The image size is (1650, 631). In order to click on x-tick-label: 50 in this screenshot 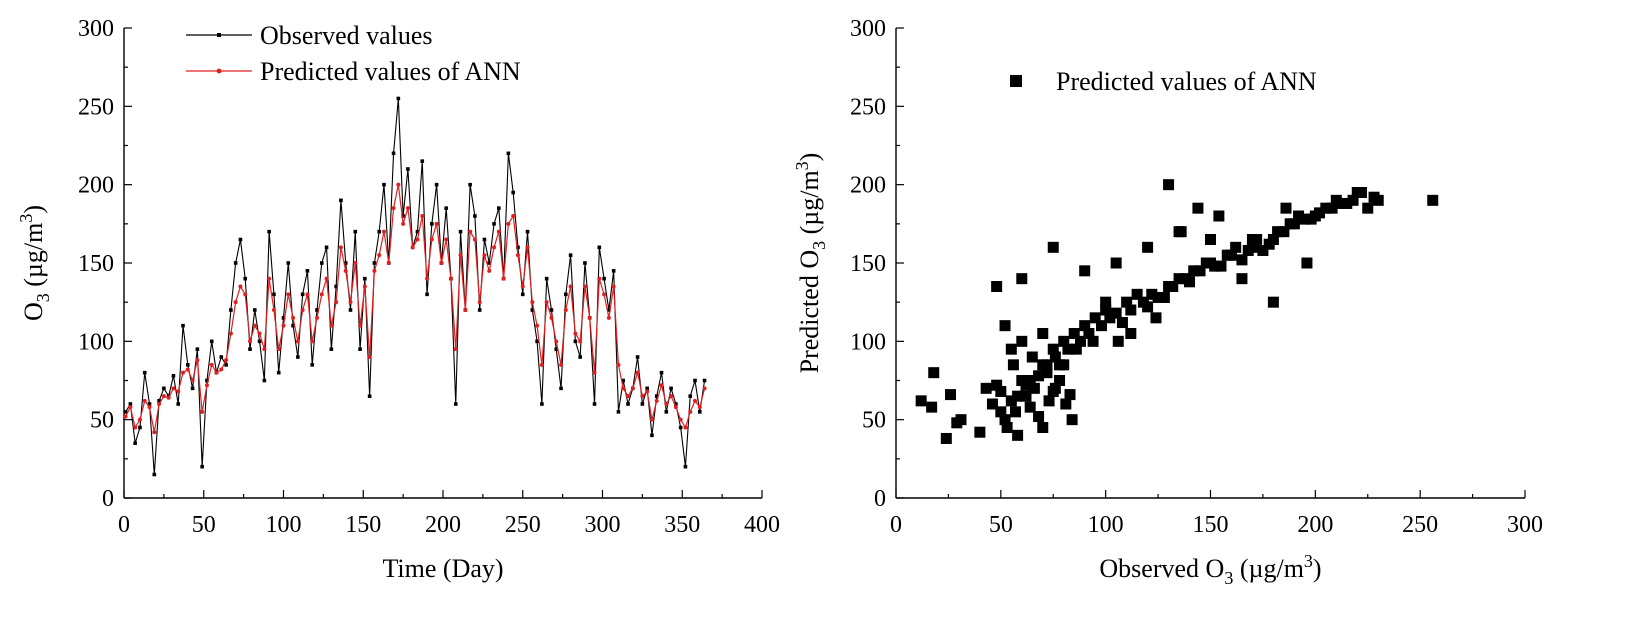, I will do `click(204, 525)`.